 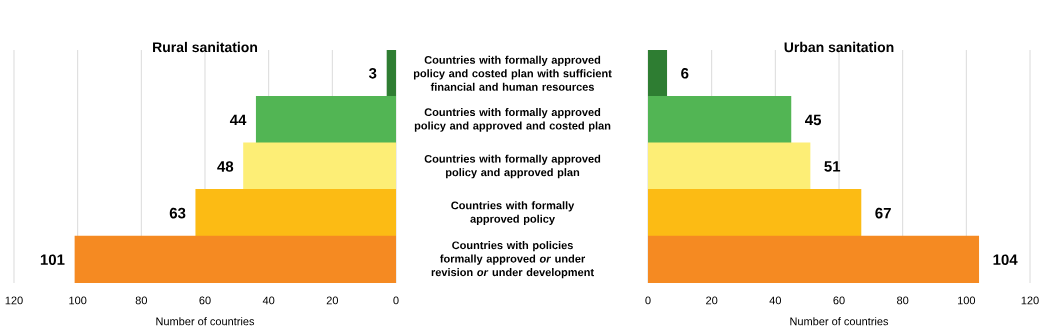 I want to click on y-tick-label: Countries with formally approved policy and costed plan with sufficient financial and human resources, so click(x=512, y=73).